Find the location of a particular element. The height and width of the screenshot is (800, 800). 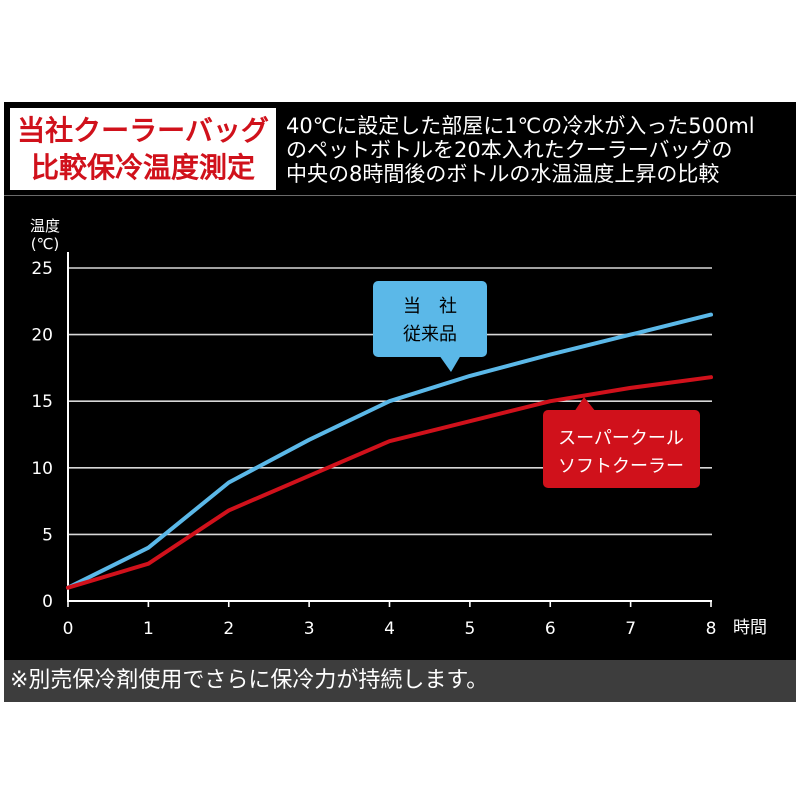

x-tick-label: 8 is located at coordinates (711, 629).